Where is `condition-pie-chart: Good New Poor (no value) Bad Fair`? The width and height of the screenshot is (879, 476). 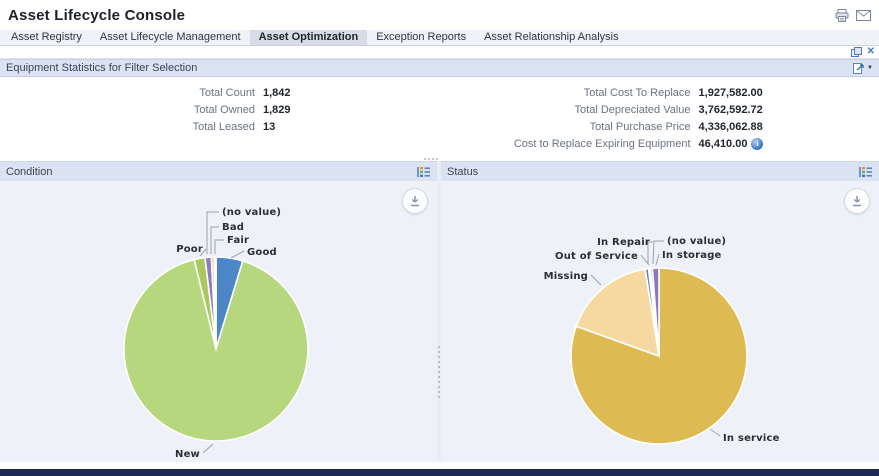 condition-pie-chart: Good New Poor (no value) Bad Fair is located at coordinates (216, 333).